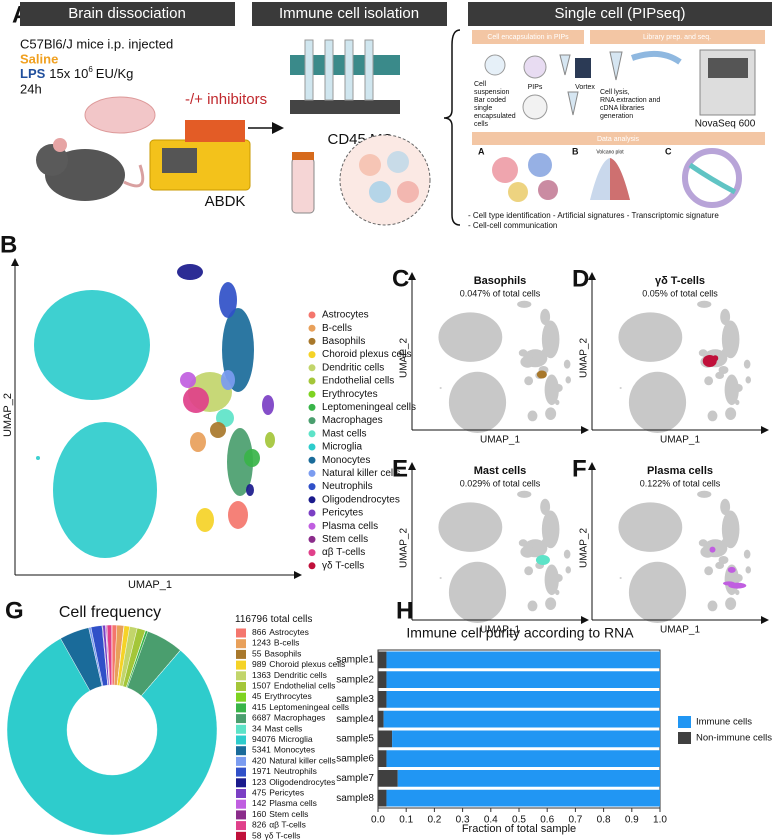 This screenshot has height=840, width=775. I want to click on x-axis-label: UMAP_1, so click(500, 630).